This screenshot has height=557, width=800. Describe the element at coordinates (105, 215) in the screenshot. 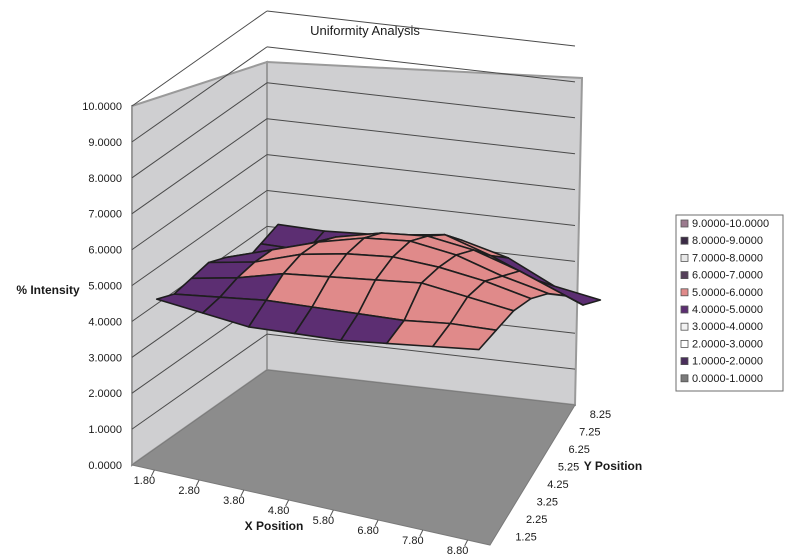

I see `z-tick-label: 7.0000` at that location.